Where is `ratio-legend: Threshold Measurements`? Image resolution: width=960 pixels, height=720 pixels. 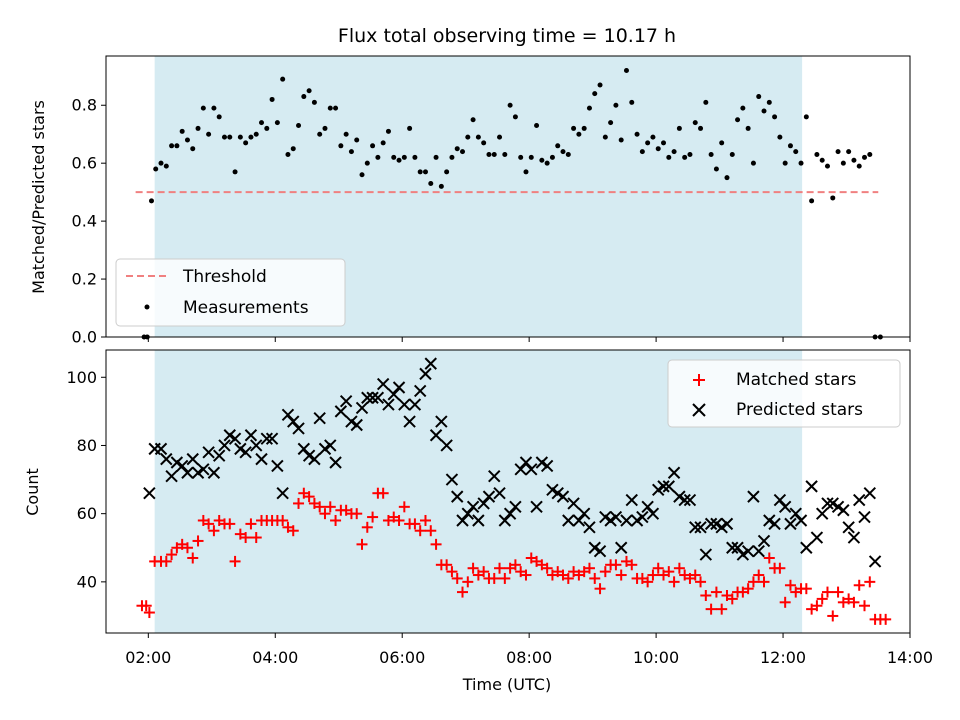
ratio-legend: Threshold Measurements is located at coordinates (230, 292).